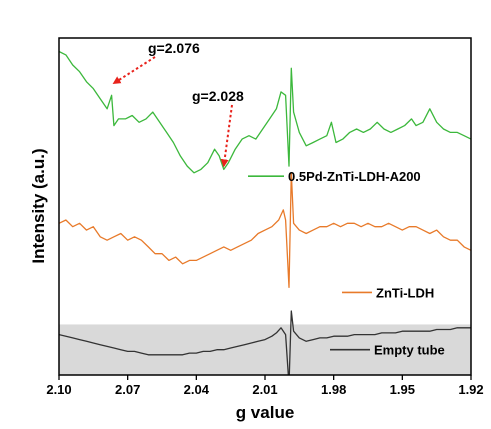 The height and width of the screenshot is (429, 491). Describe the element at coordinates (333, 389) in the screenshot. I see `x-tick-label: 1.98` at that location.